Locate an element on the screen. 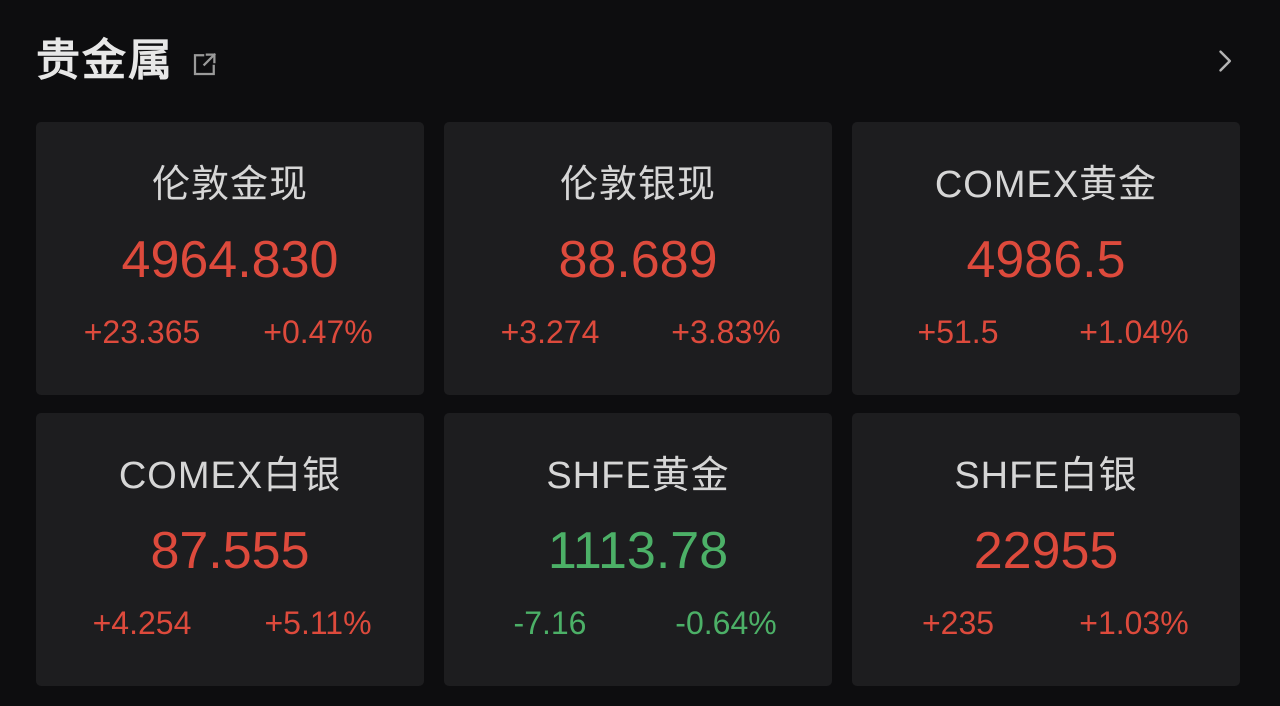 The width and height of the screenshot is (1280, 706). quote-price: 87.555 is located at coordinates (230, 551).